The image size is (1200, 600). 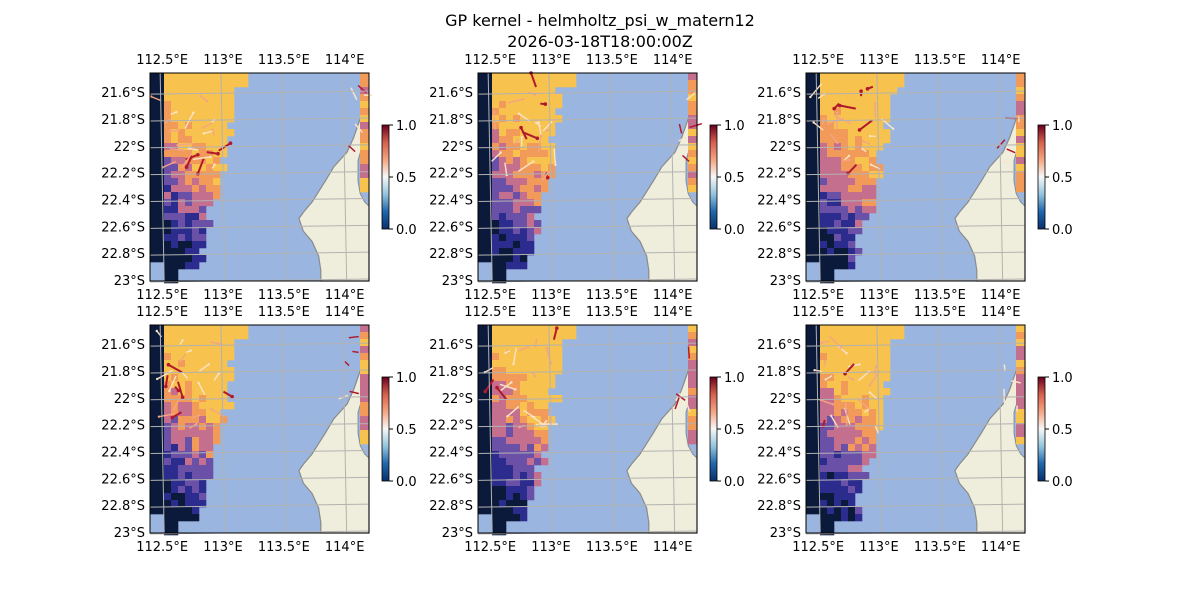 What do you see at coordinates (223, 547) in the screenshot?
I see `longitude-tick-label-bottom: 113°E` at bounding box center [223, 547].